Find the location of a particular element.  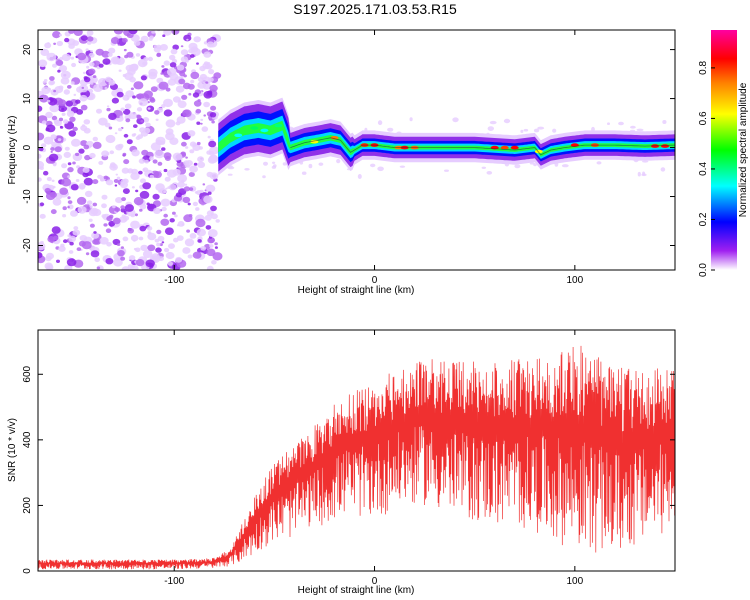

colorbar-tick-label: 0.4 is located at coordinates (703, 169).